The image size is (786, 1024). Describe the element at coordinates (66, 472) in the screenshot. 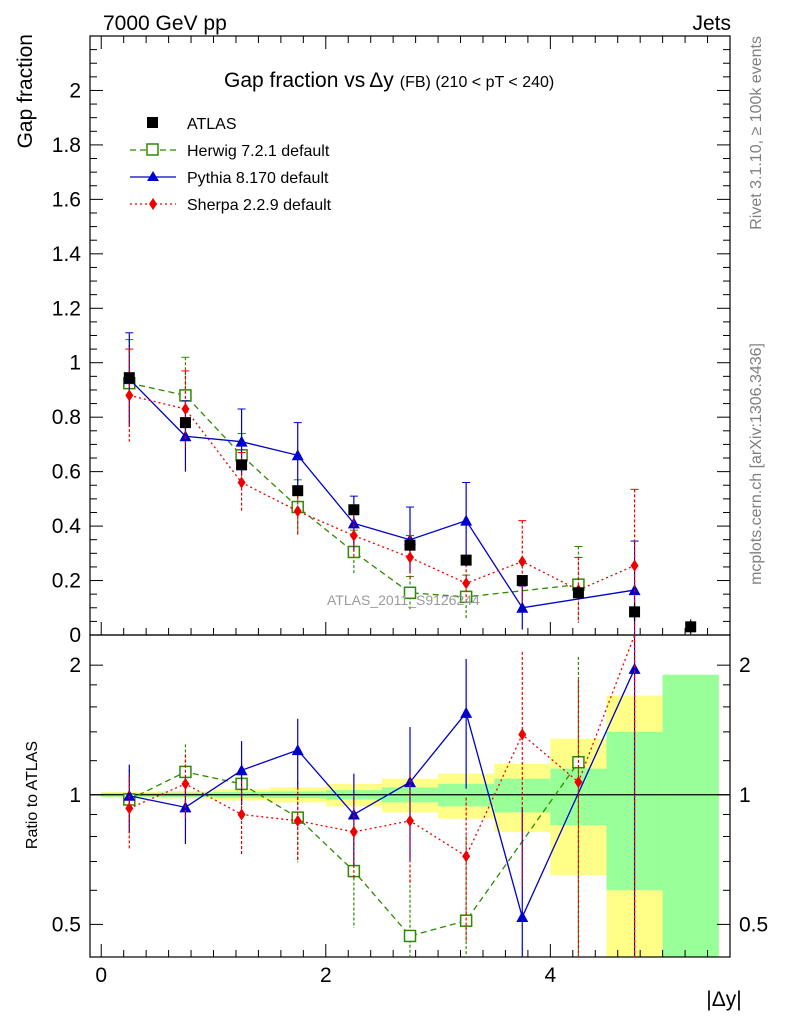

I see `y-tick-label: 0.6` at that location.